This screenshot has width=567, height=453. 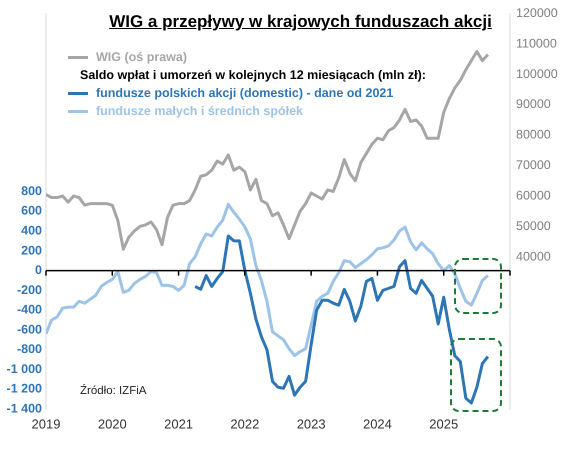 I want to click on y-tick-label: -600, so click(x=29, y=329).